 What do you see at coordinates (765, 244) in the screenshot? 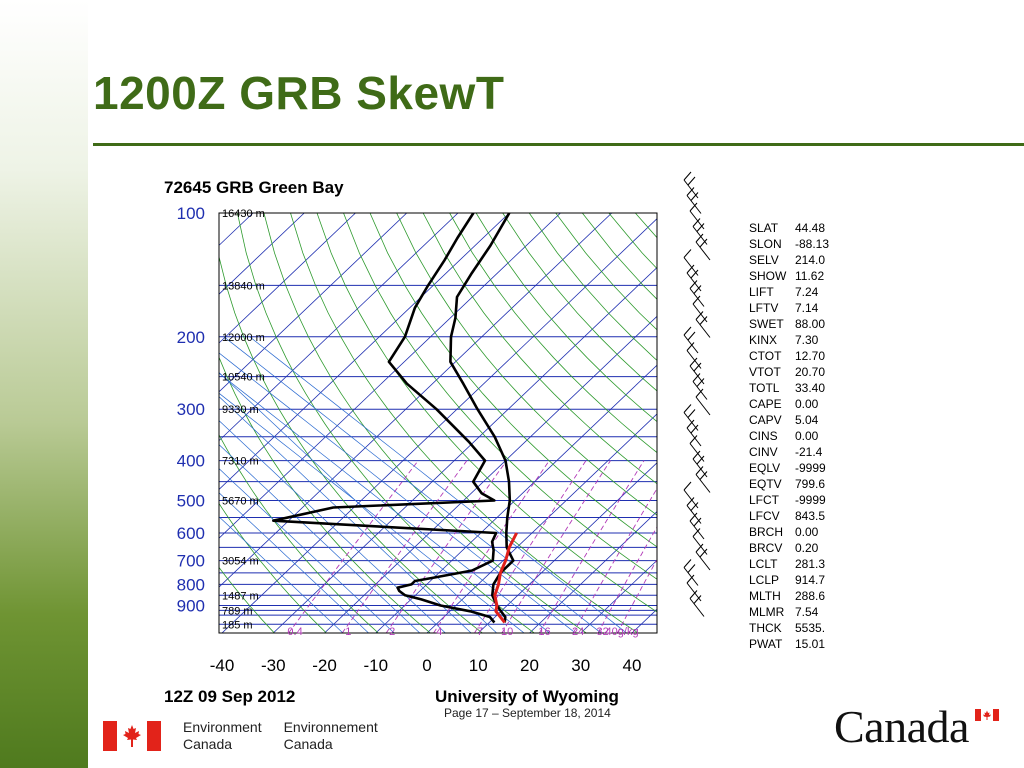
I see `index-key: SLON` at bounding box center [765, 244].